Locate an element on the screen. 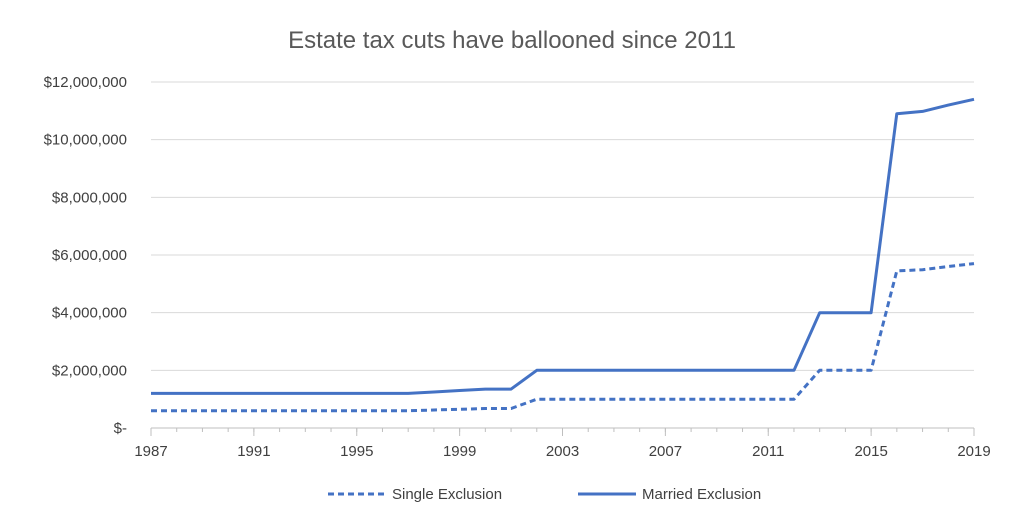 This screenshot has height=518, width=1024. y-tick-label: $12,000,000 is located at coordinates (85, 82).